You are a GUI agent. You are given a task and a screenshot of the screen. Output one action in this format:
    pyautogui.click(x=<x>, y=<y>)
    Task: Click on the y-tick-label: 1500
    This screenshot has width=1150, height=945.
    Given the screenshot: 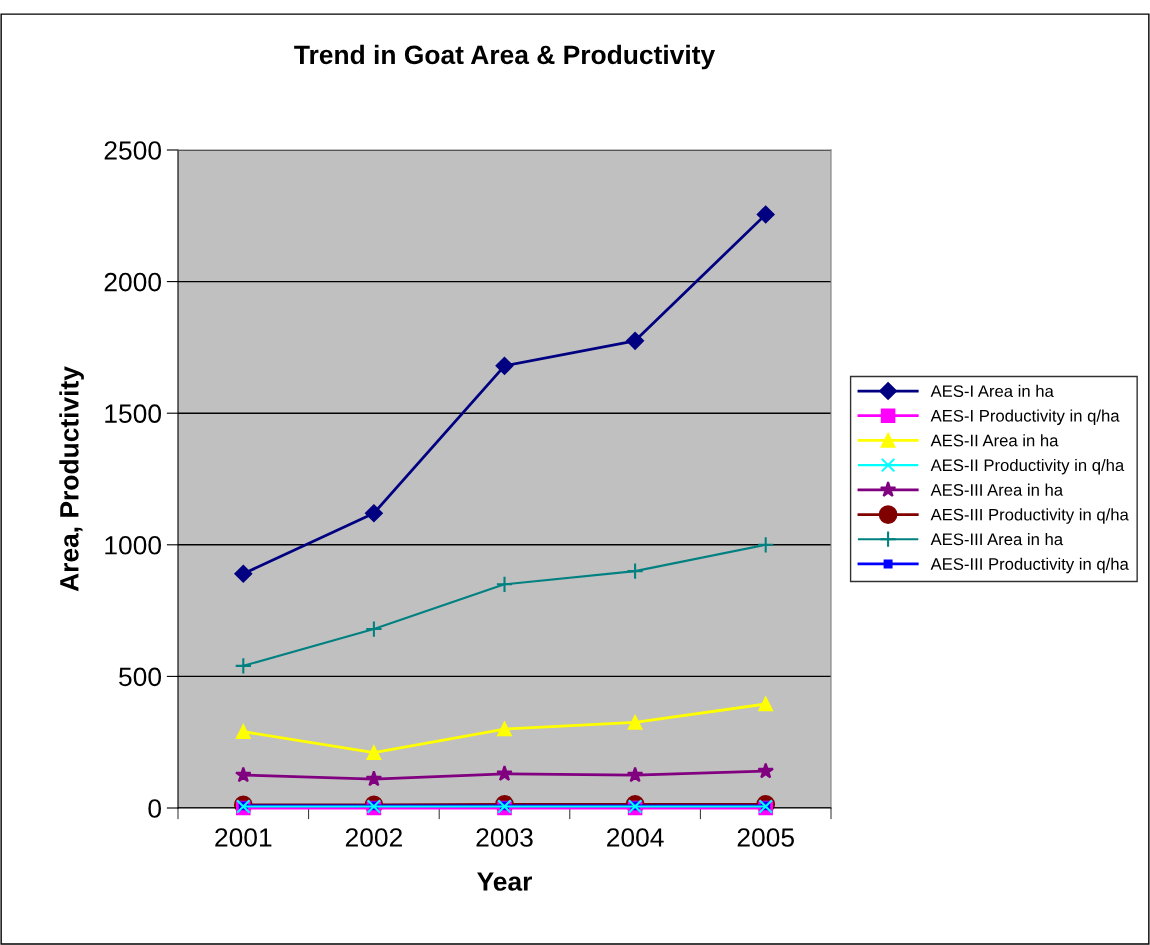 What is the action you would take?
    pyautogui.click(x=133, y=414)
    